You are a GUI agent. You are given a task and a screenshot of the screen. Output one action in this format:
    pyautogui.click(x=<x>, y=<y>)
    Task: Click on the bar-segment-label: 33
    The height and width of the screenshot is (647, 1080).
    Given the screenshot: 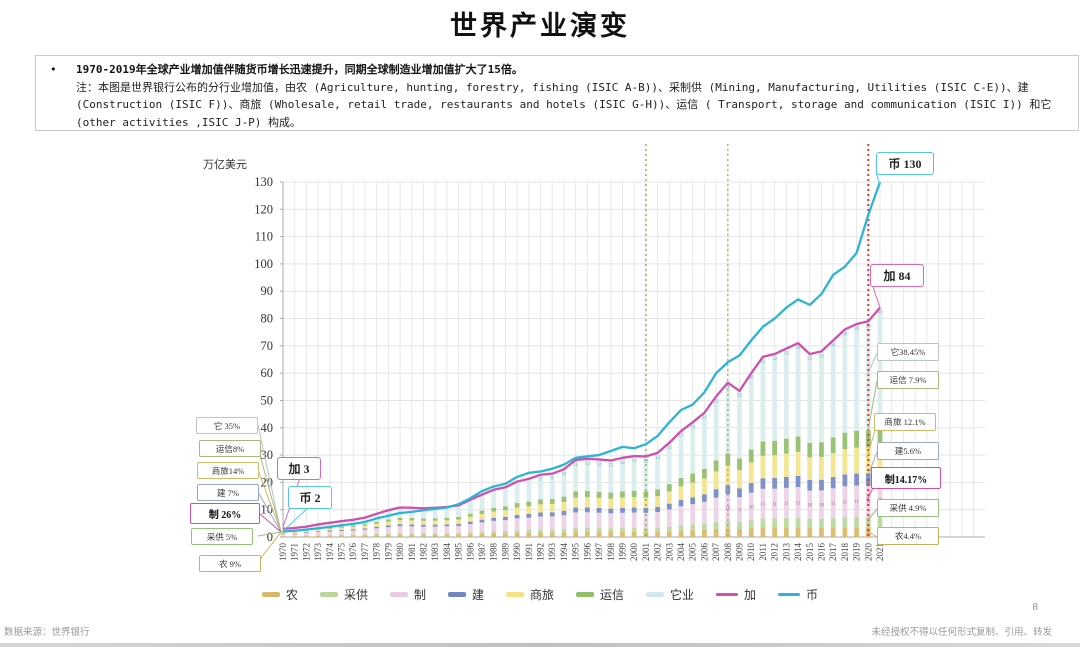 What is the action you would take?
    pyautogui.click(x=786, y=354)
    